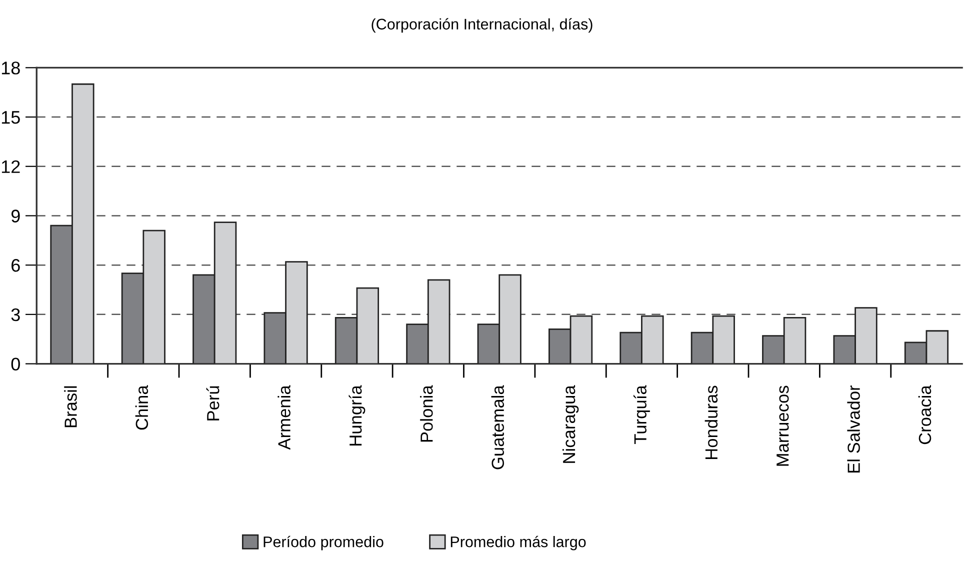 This screenshot has height=564, width=964. What do you see at coordinates (482, 25) in the screenshot?
I see `chart-title: (Corporación Internacional, días)` at bounding box center [482, 25].